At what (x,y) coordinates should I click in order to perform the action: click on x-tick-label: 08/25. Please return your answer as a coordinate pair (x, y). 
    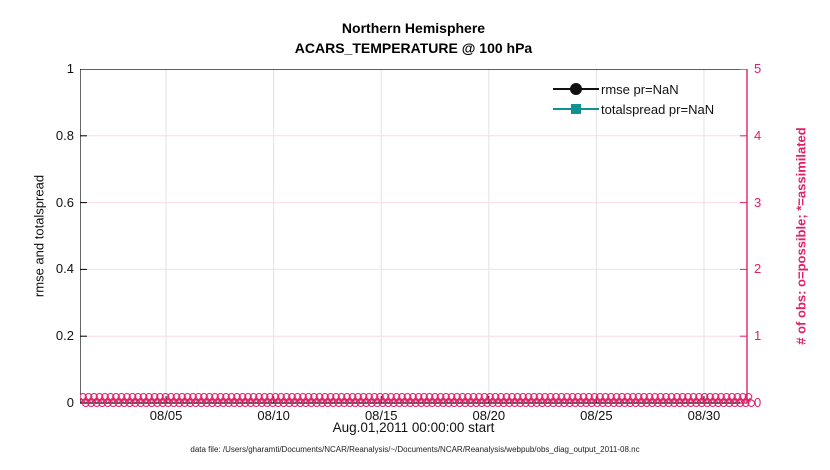
    Looking at the image, I should click on (596, 415).